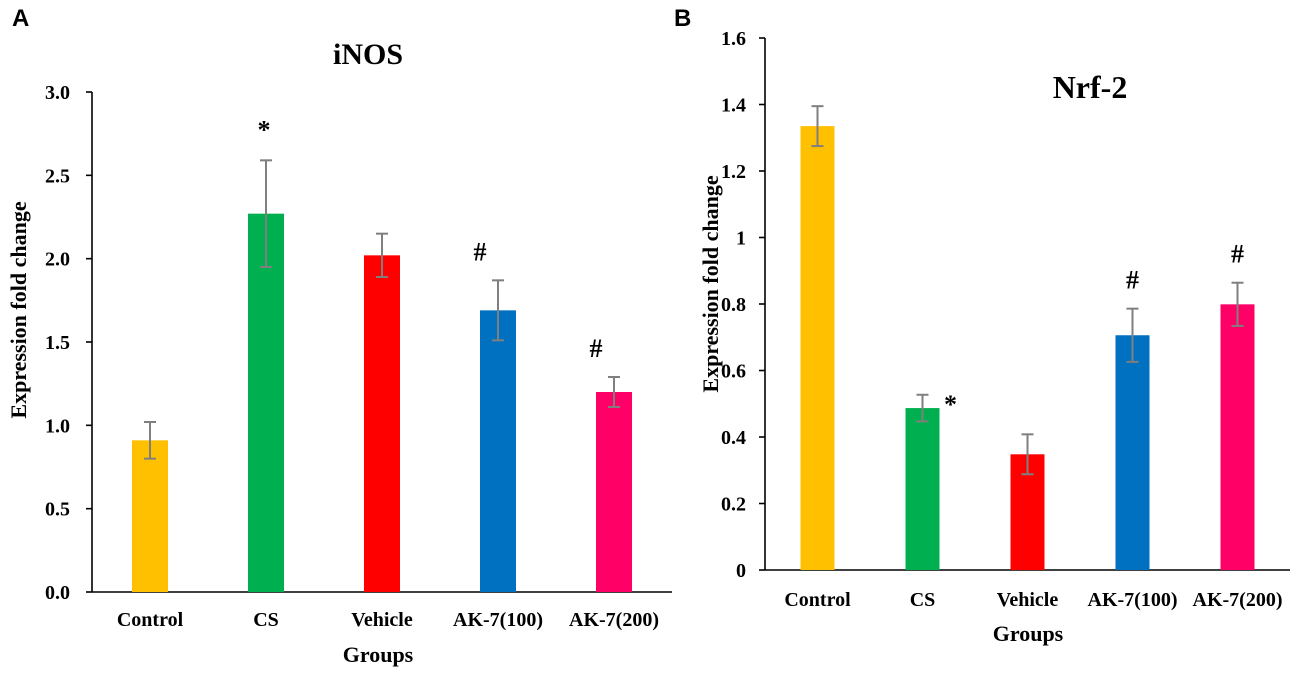 The image size is (1299, 675). I want to click on y-tick-label-b: 0.2, so click(733, 505).